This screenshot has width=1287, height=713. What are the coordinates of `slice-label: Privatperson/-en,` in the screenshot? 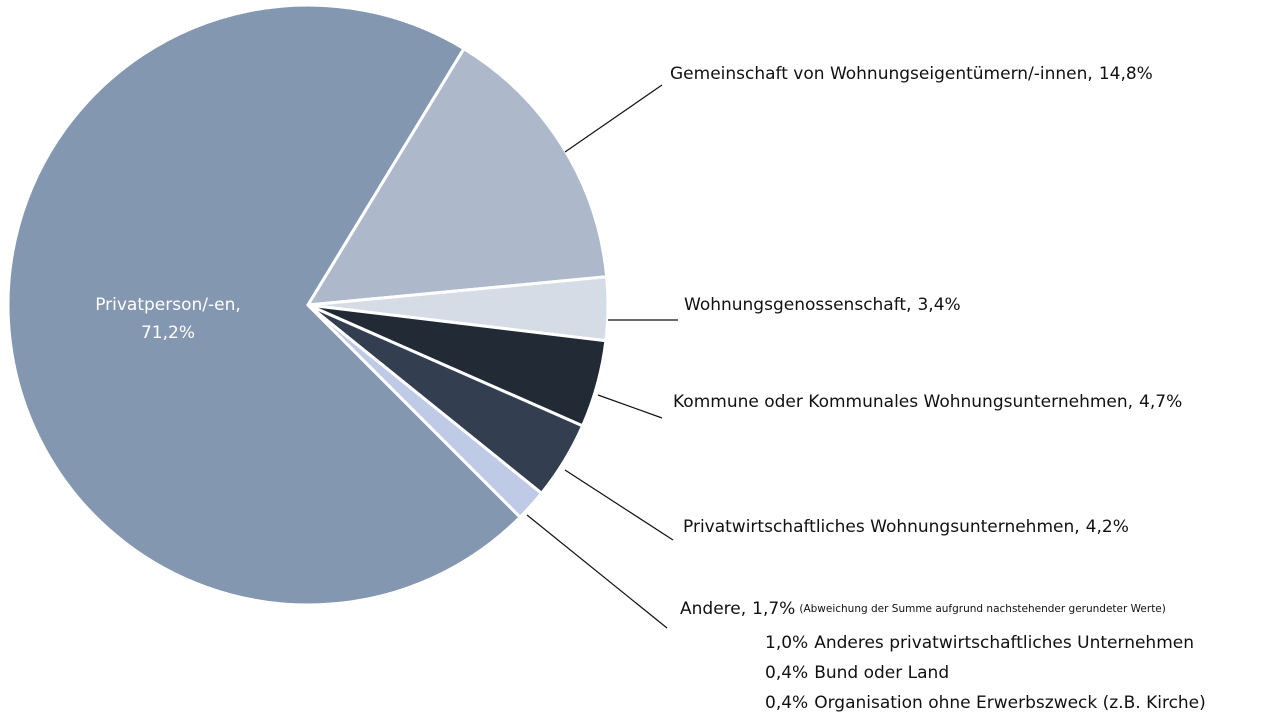 It's located at (168, 305).